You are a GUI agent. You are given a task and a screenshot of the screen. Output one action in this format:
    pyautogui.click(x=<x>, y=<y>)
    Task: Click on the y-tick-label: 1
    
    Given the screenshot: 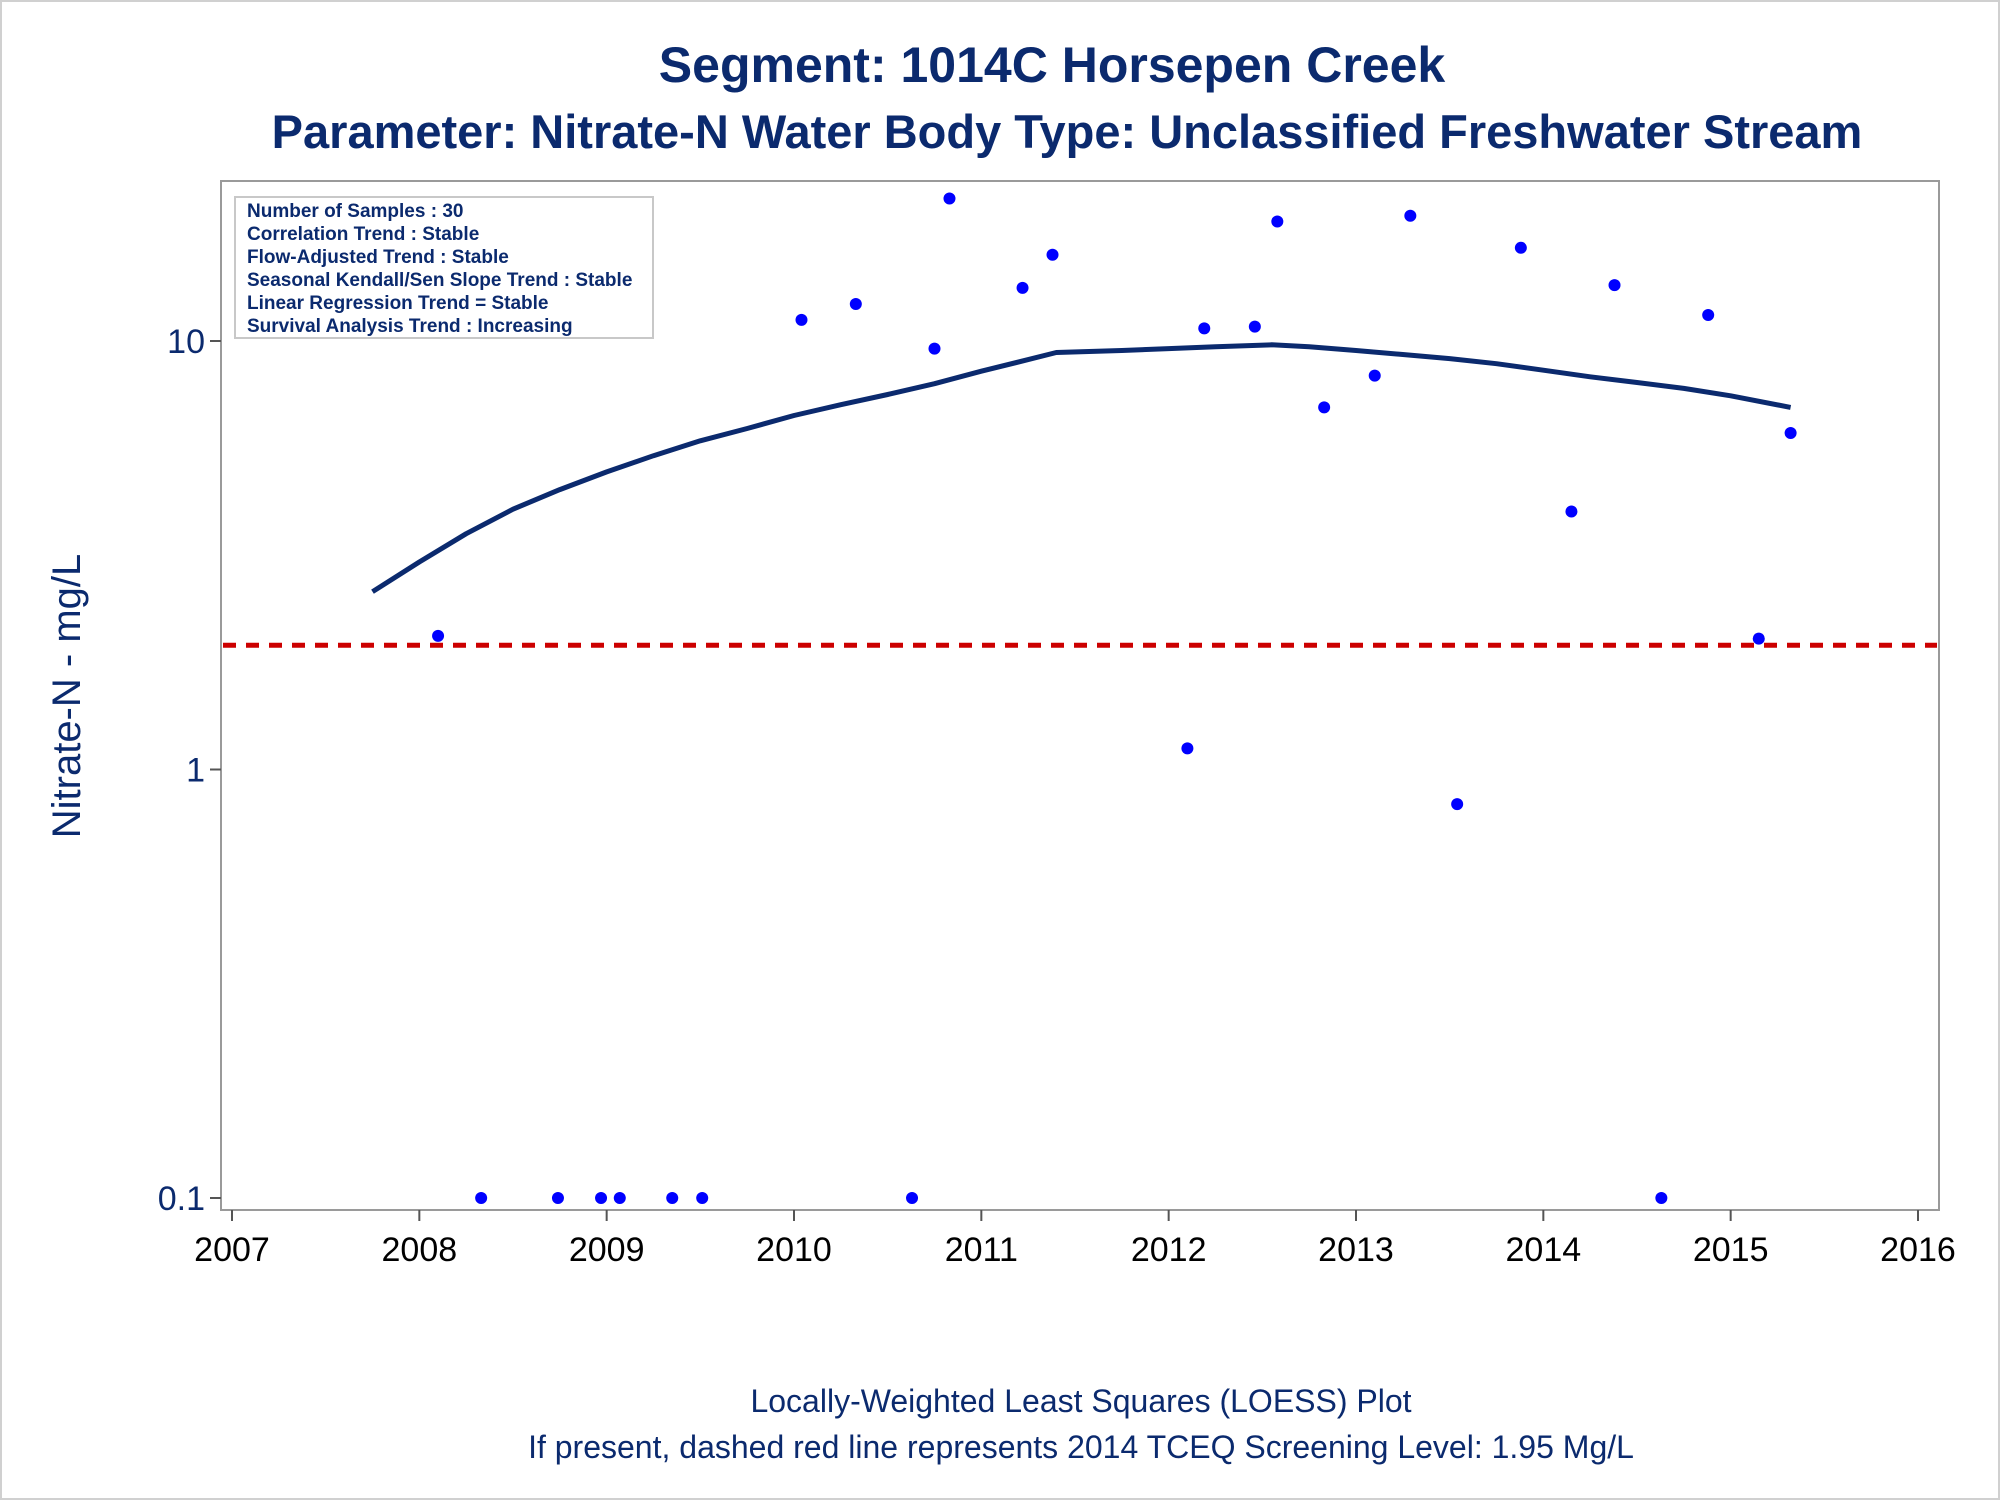 What is the action you would take?
    pyautogui.click(x=195, y=771)
    